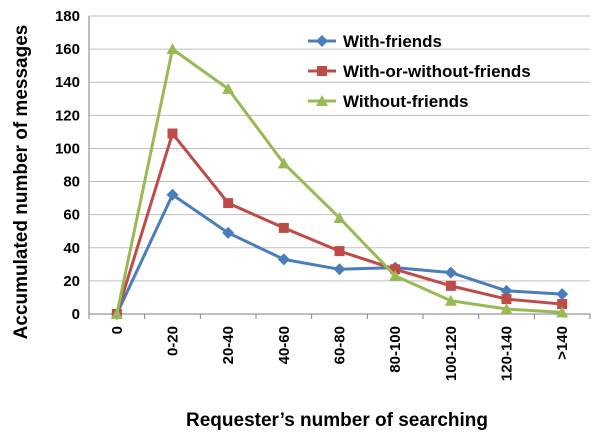  Describe the element at coordinates (71, 248) in the screenshot. I see `y-tick-label: 40` at that location.